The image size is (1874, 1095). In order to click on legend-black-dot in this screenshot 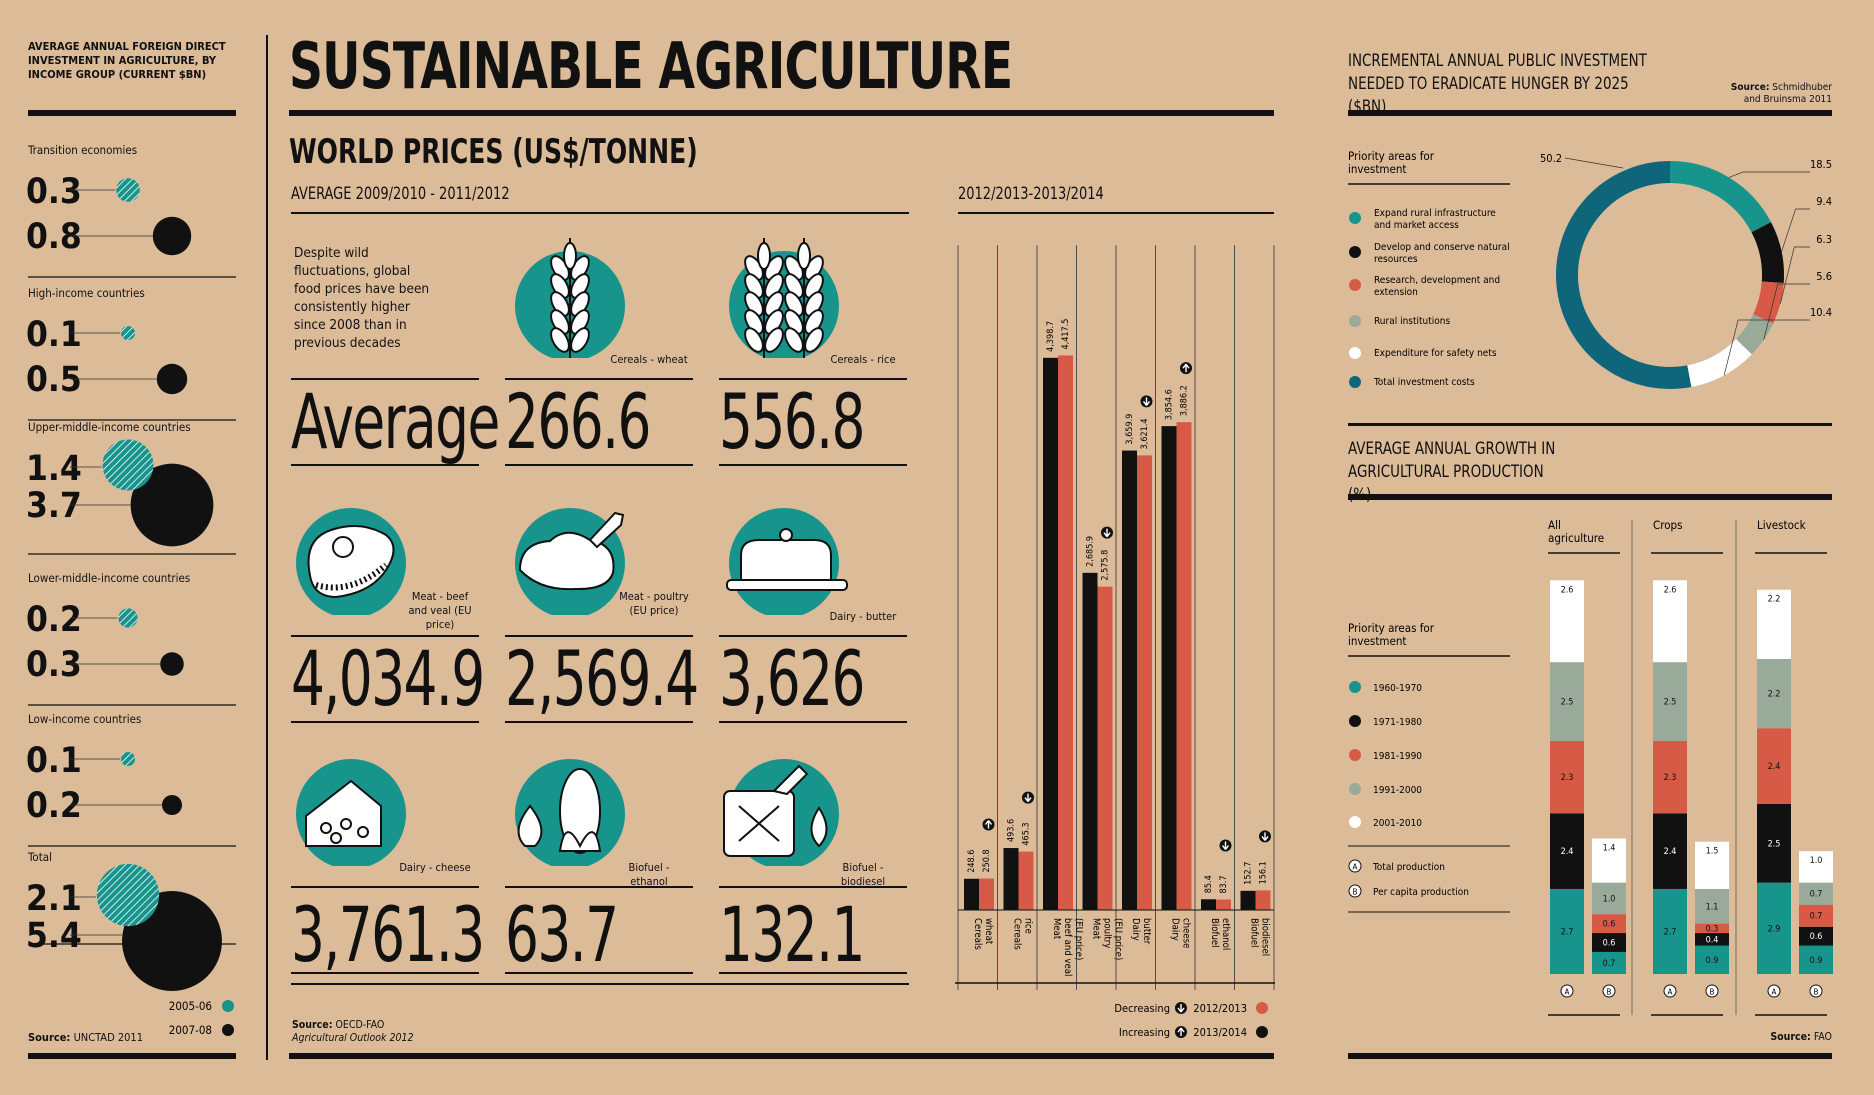, I will do `click(1262, 1032)`.